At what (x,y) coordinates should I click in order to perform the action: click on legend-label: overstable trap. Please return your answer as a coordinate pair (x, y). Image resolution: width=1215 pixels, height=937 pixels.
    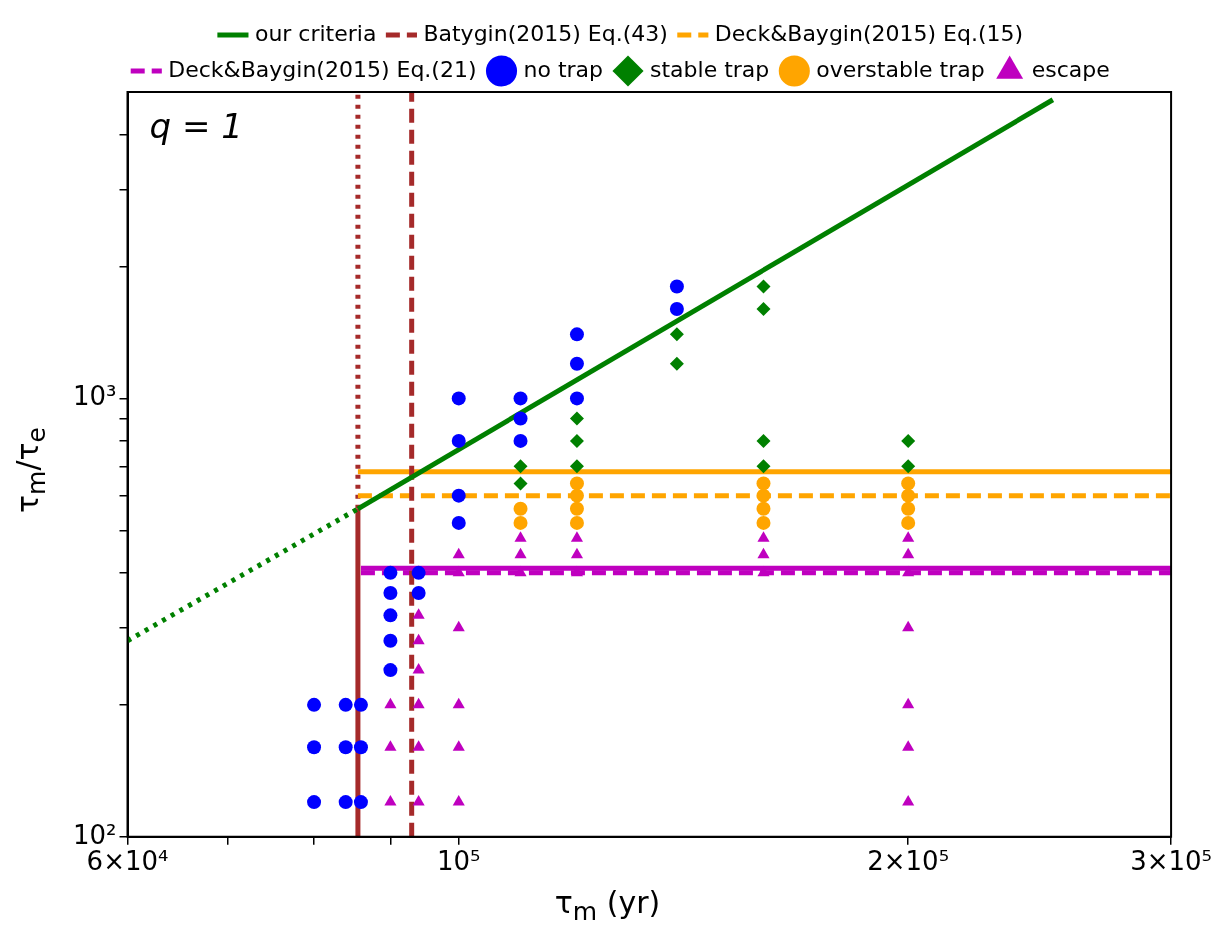
    Looking at the image, I should click on (900, 69).